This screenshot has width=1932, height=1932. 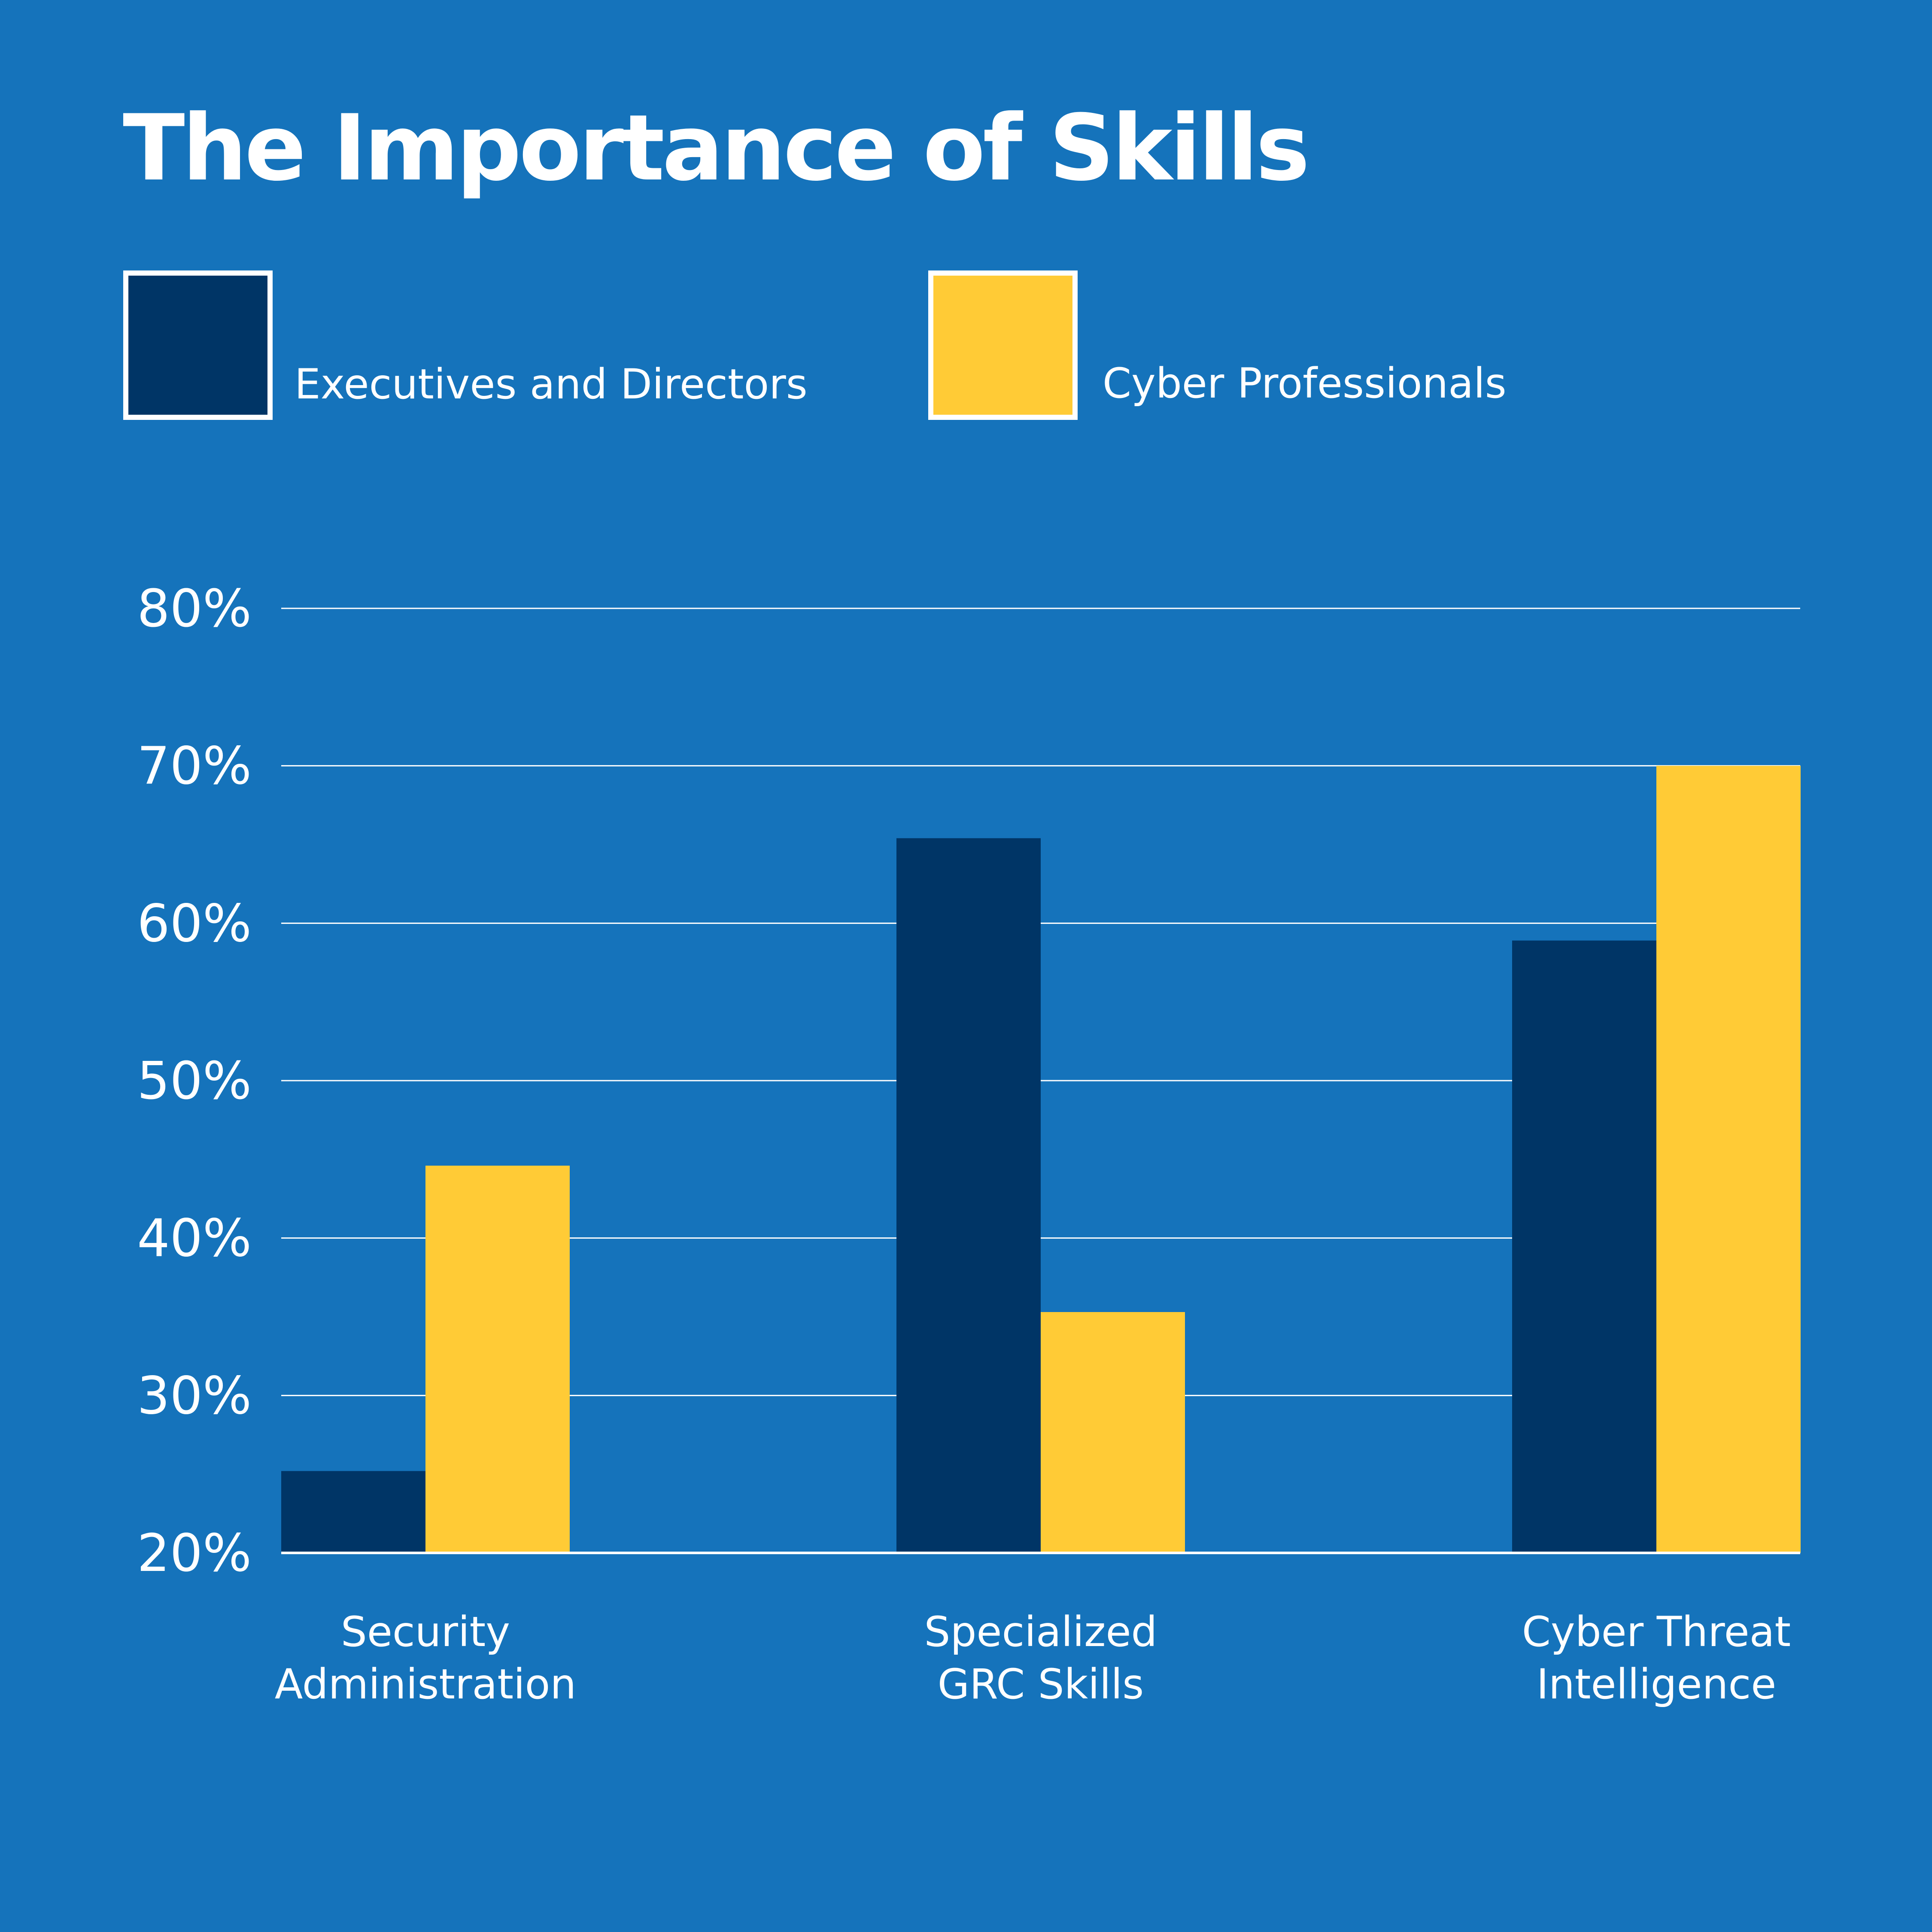 I want to click on y-tick-label: 50%, so click(x=194, y=1081).